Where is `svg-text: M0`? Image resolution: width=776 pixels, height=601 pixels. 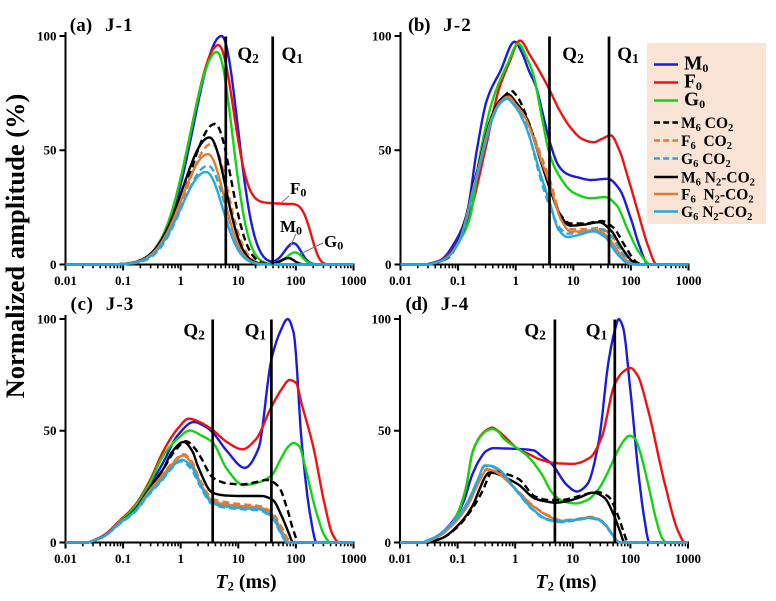 svg-text: M0 is located at coordinates (696, 65).